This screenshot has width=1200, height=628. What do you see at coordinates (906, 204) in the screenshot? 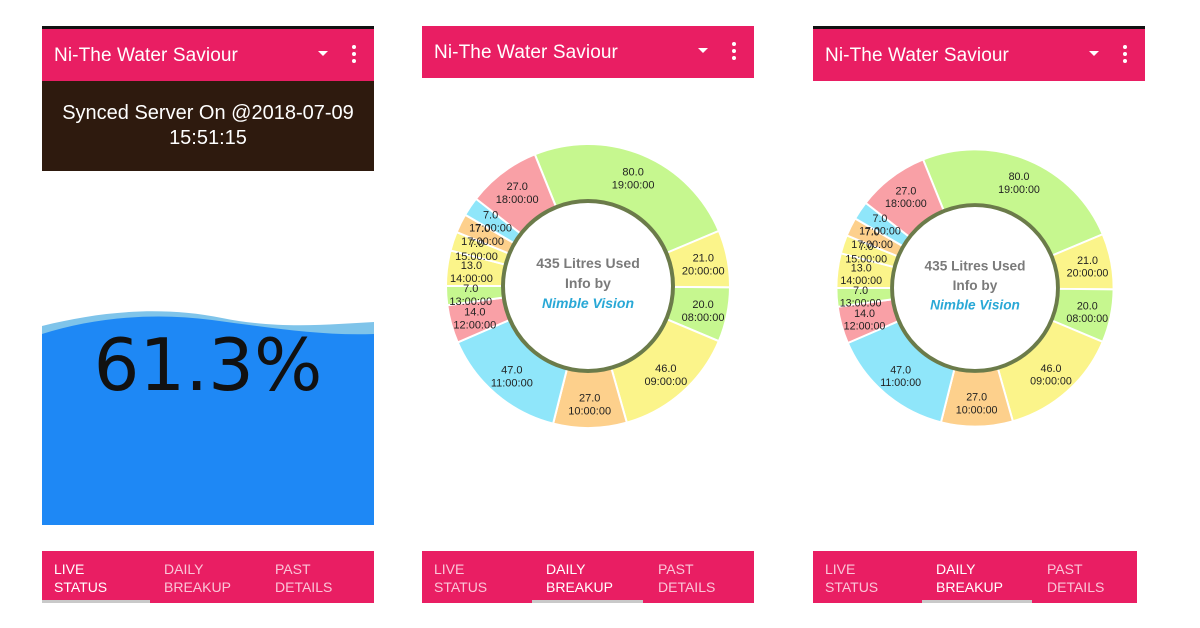
I see `slice-time-label: 18:00:00` at bounding box center [906, 204].